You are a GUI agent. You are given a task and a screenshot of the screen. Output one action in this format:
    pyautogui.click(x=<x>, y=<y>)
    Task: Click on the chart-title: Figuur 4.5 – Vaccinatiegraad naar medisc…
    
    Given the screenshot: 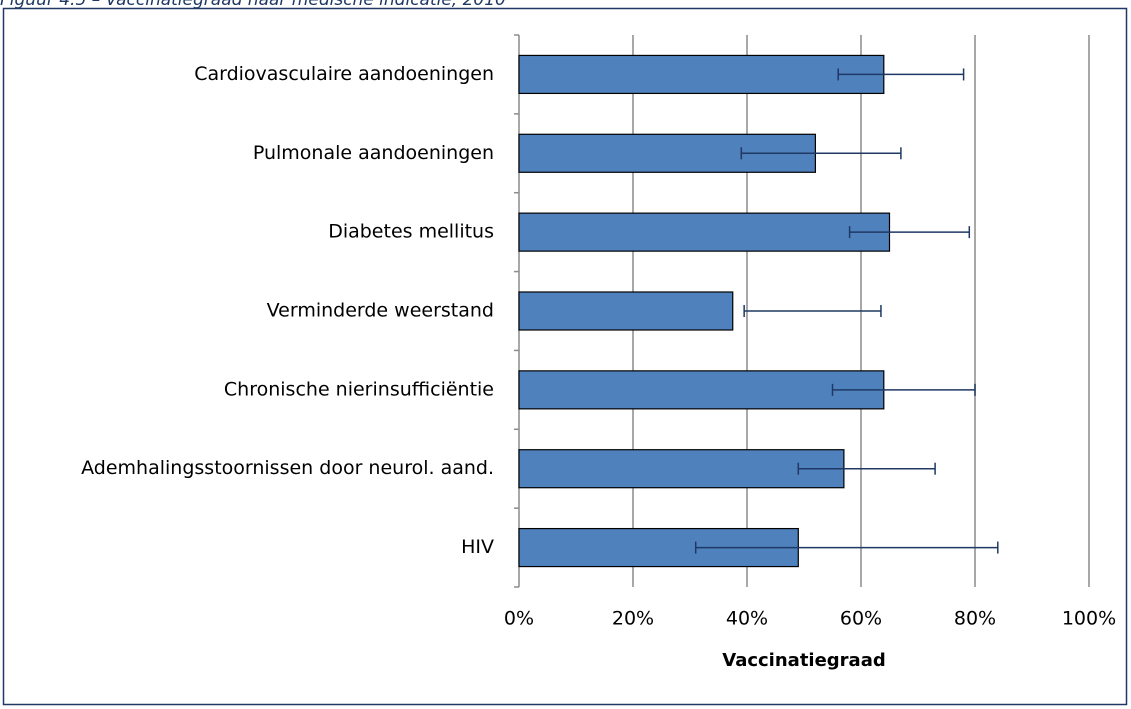 What is the action you would take?
    pyautogui.click(x=253, y=5)
    